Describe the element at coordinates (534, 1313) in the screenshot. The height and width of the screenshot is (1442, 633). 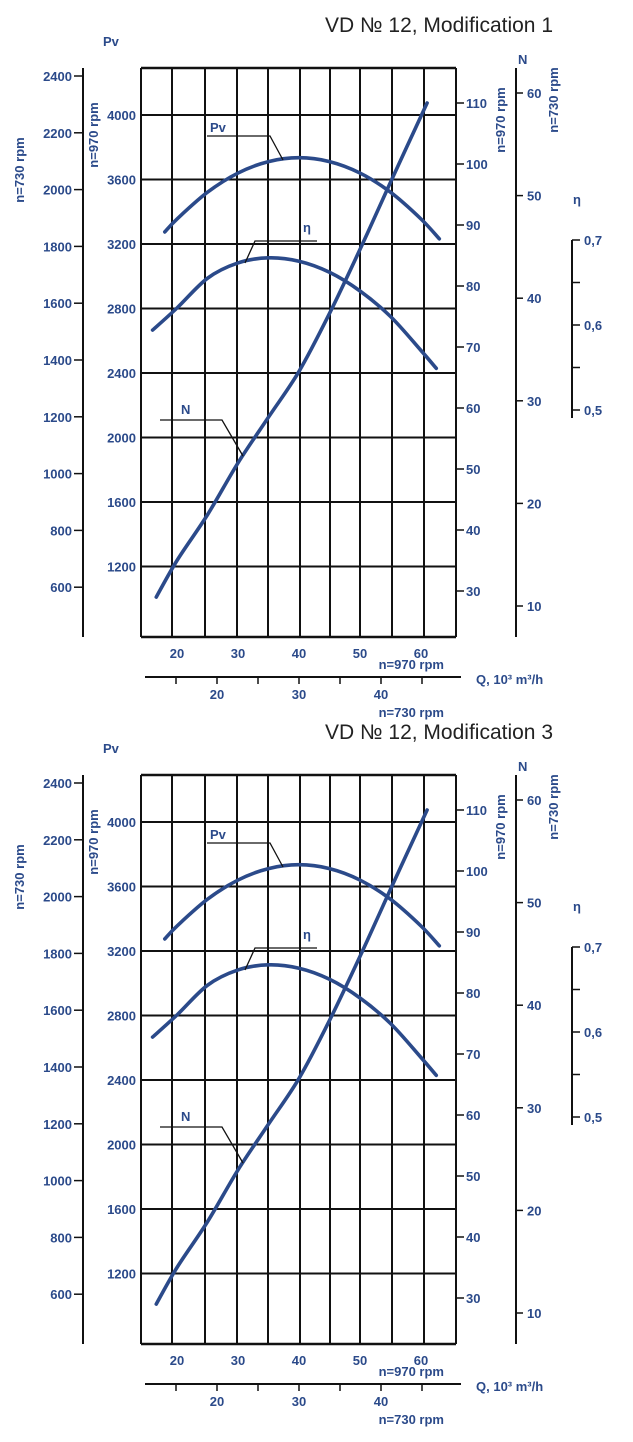
I see `n-730-tick-label: 10` at that location.